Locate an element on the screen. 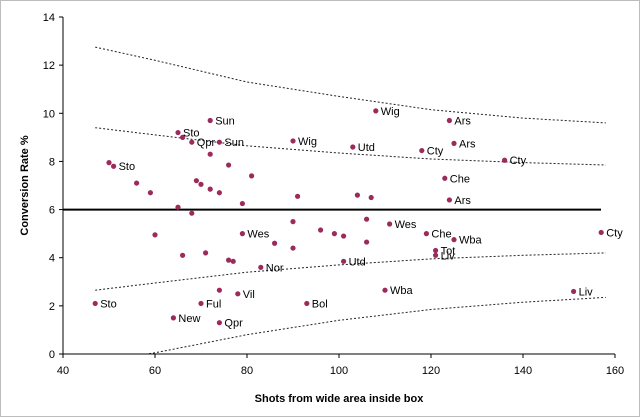  point-label: Nor is located at coordinates (275, 268).